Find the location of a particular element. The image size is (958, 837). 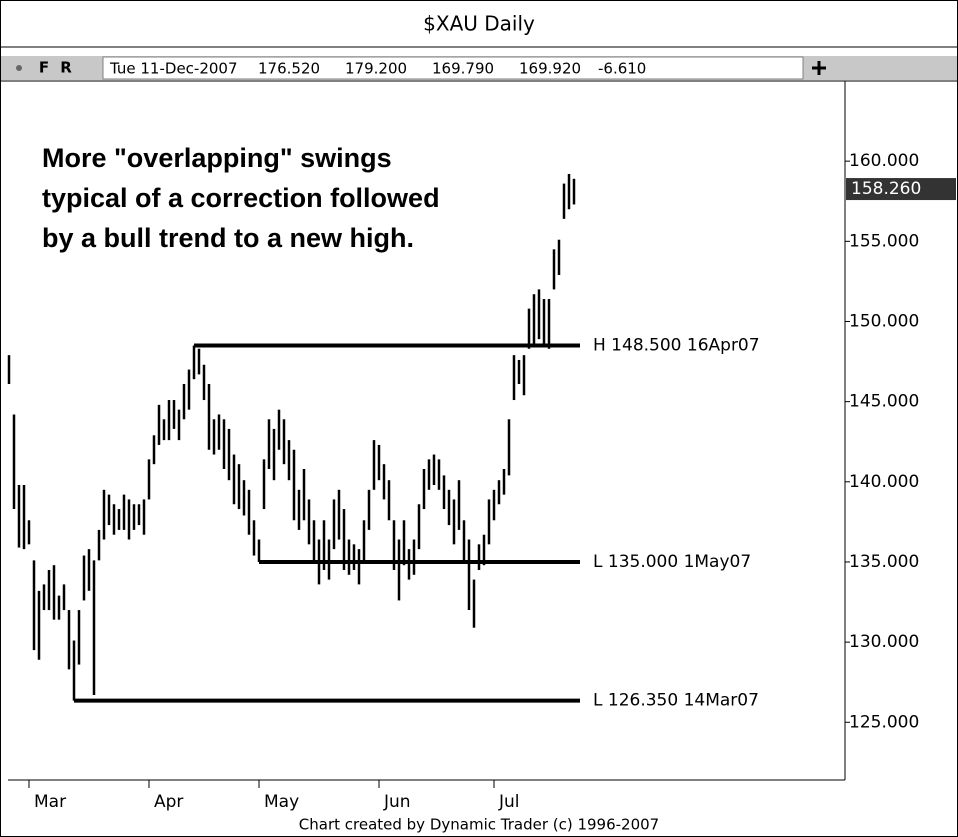

annotation: More "overlapping" swings is located at coordinates (217, 158).